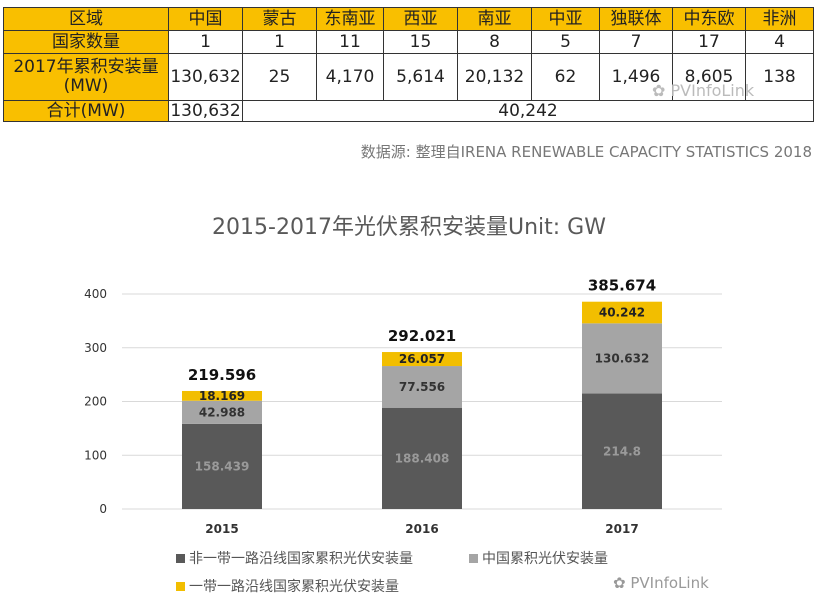  Describe the element at coordinates (779, 19) in the screenshot. I see `table-header-cell: 非洲` at that location.